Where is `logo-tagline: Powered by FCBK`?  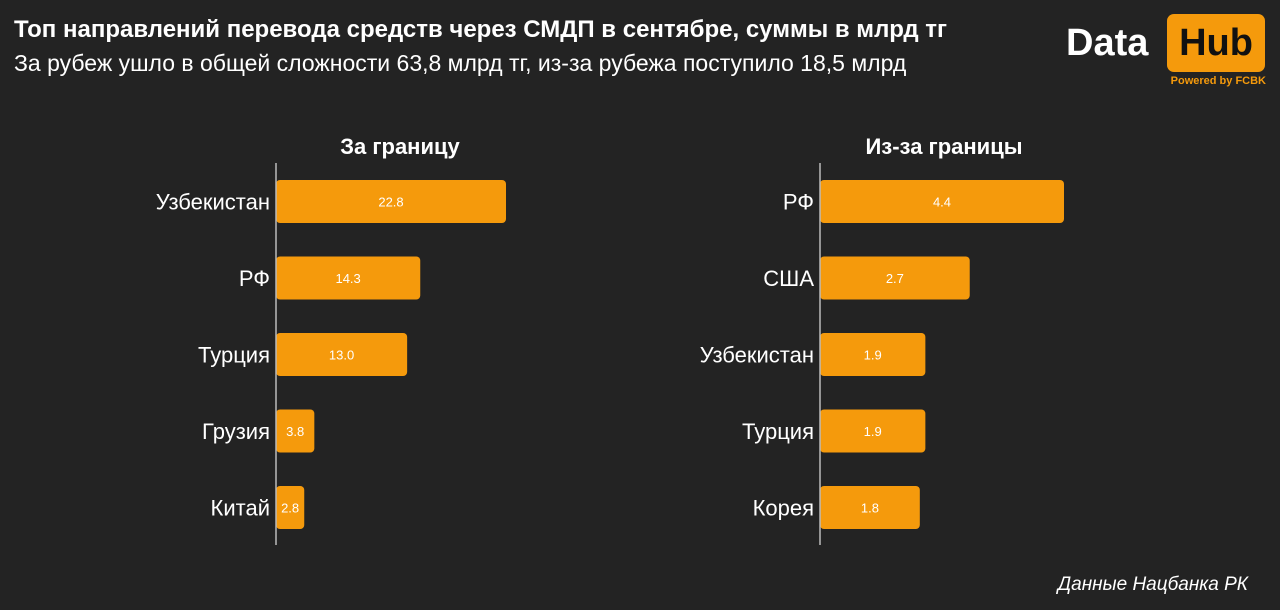
logo-tagline: Powered by FCBK is located at coordinates (1218, 81).